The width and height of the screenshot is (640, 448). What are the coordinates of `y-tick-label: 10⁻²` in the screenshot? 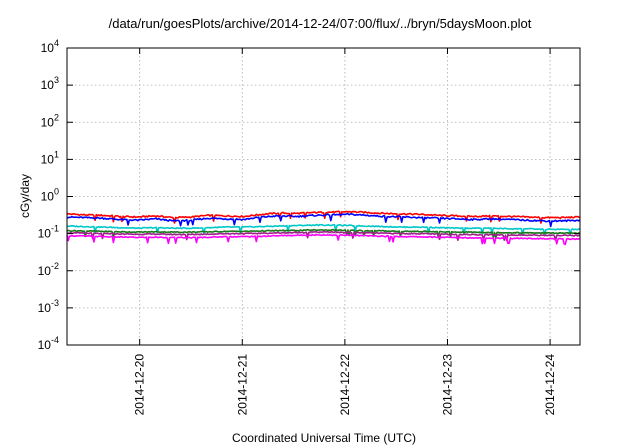 It's located at (48, 269).